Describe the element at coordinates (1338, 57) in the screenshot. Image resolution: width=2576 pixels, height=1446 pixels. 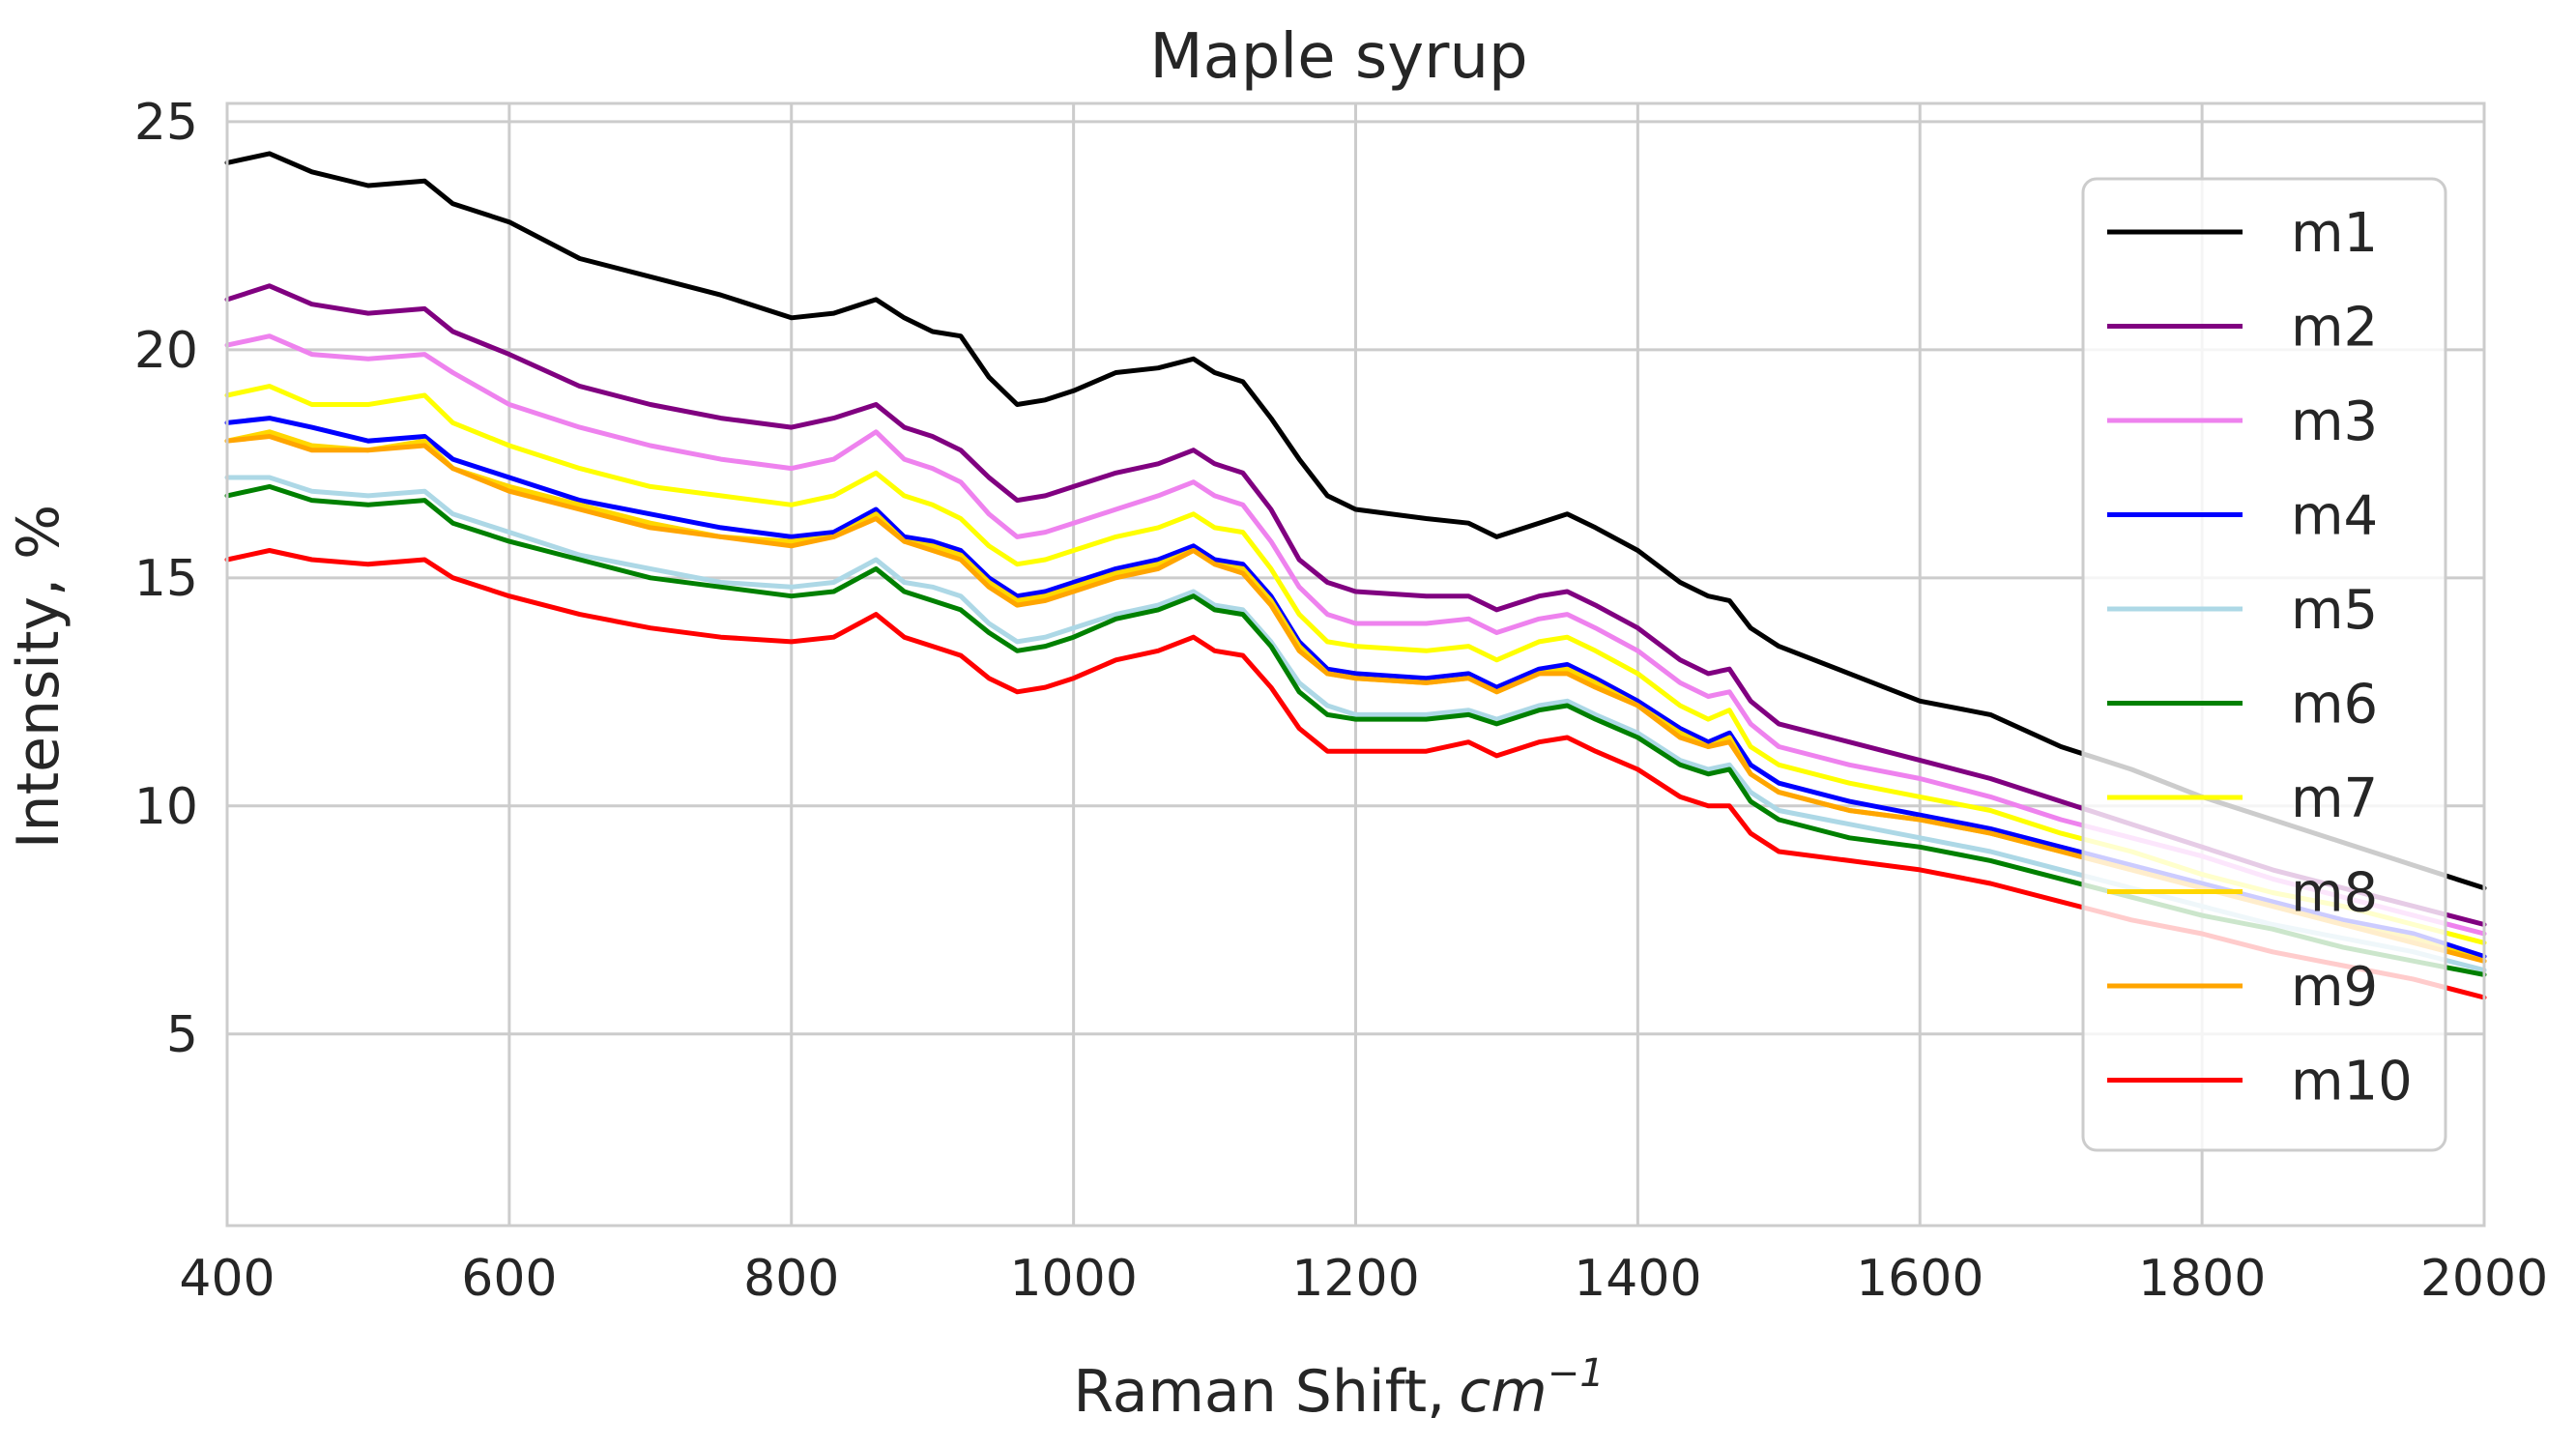
I see `chart-title: Maple syrup` at that location.